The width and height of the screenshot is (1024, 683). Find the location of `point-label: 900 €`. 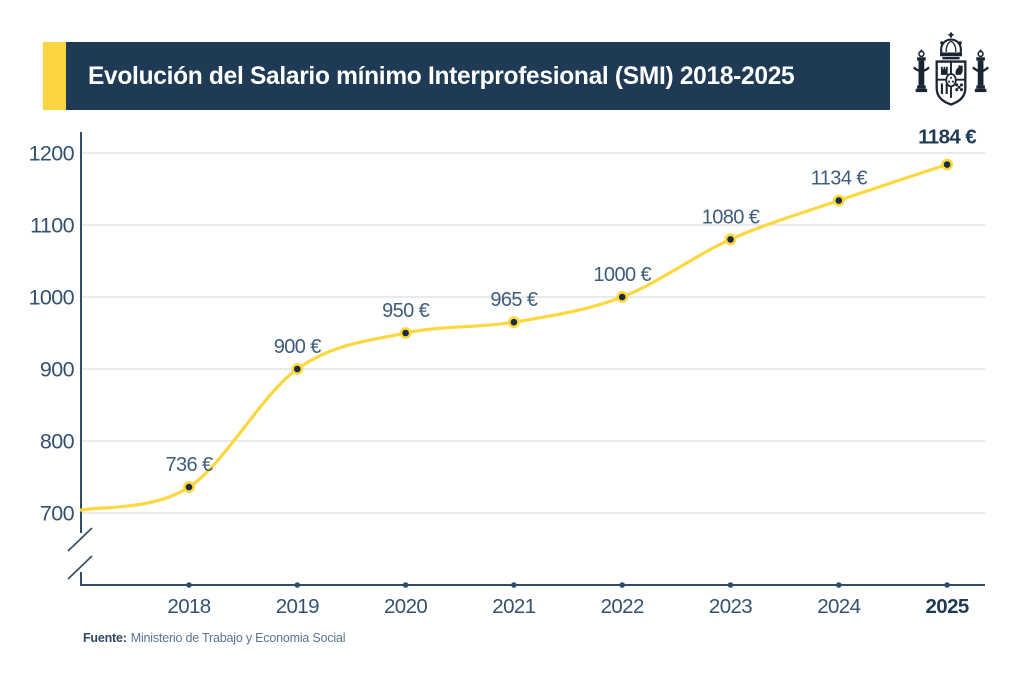

point-label: 900 € is located at coordinates (298, 347).